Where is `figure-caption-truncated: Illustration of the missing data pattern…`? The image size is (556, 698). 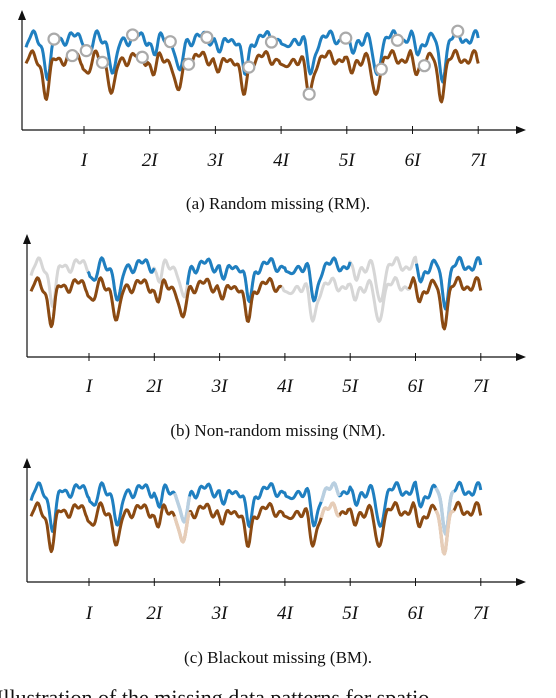 figure-caption-truncated: Illustration of the missing data pattern… is located at coordinates (214, 691).